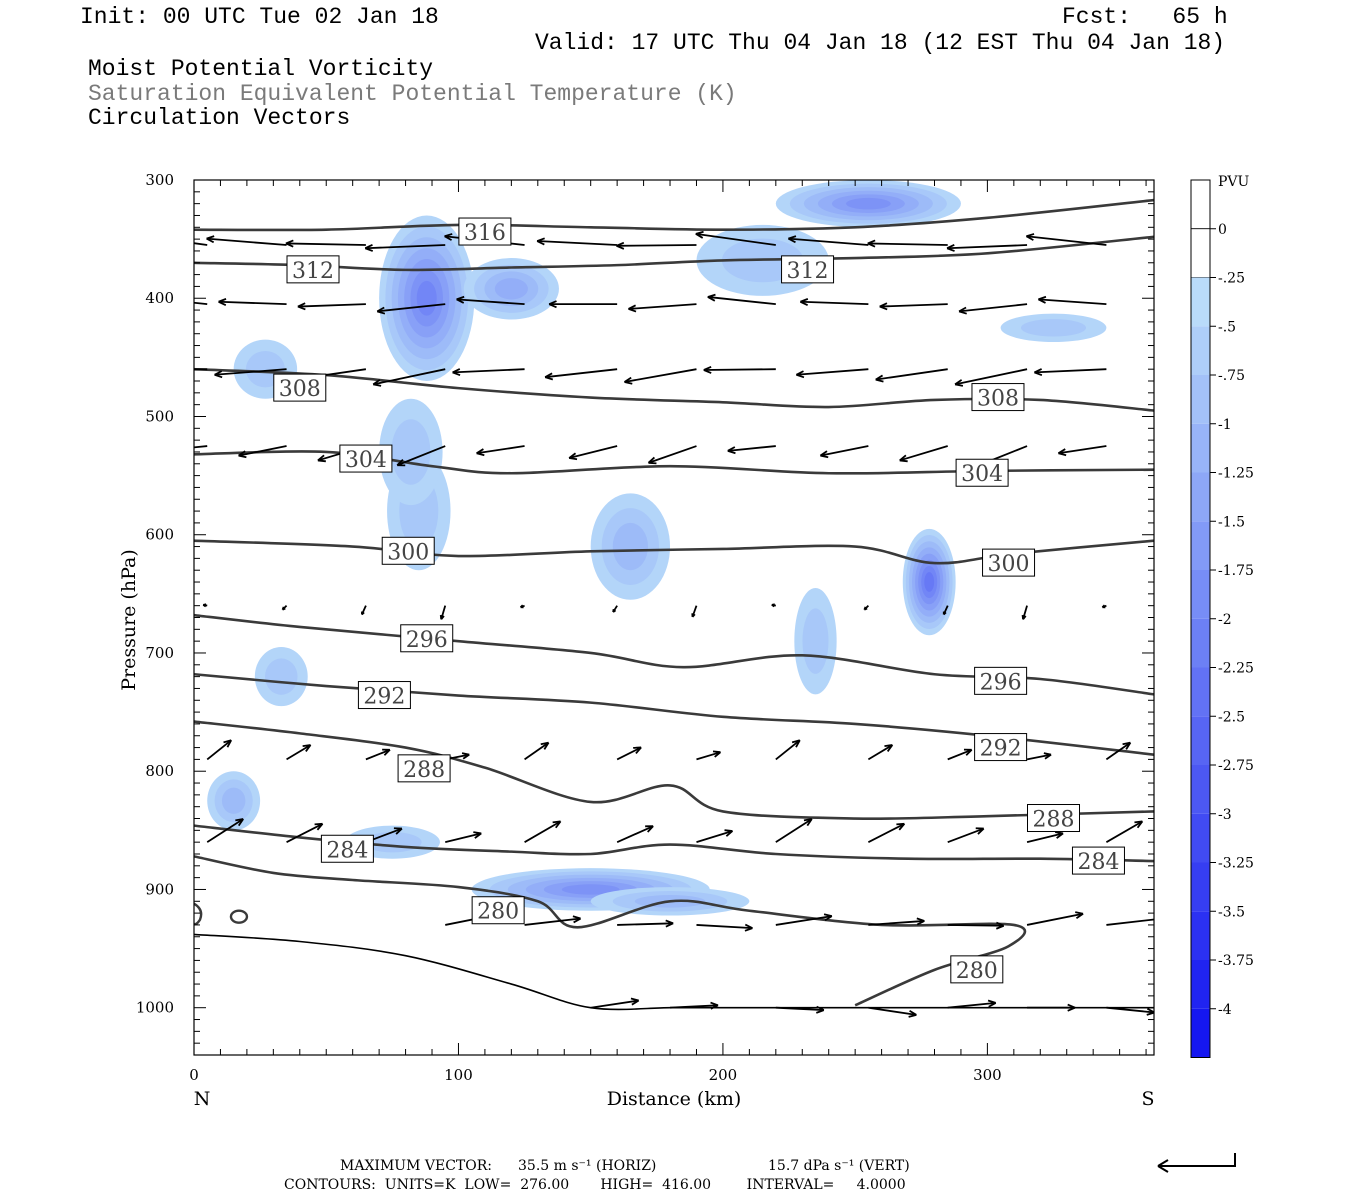 The height and width of the screenshot is (1200, 1350). What do you see at coordinates (1196, 1163) in the screenshot?
I see `reference-vector-icon` at bounding box center [1196, 1163].